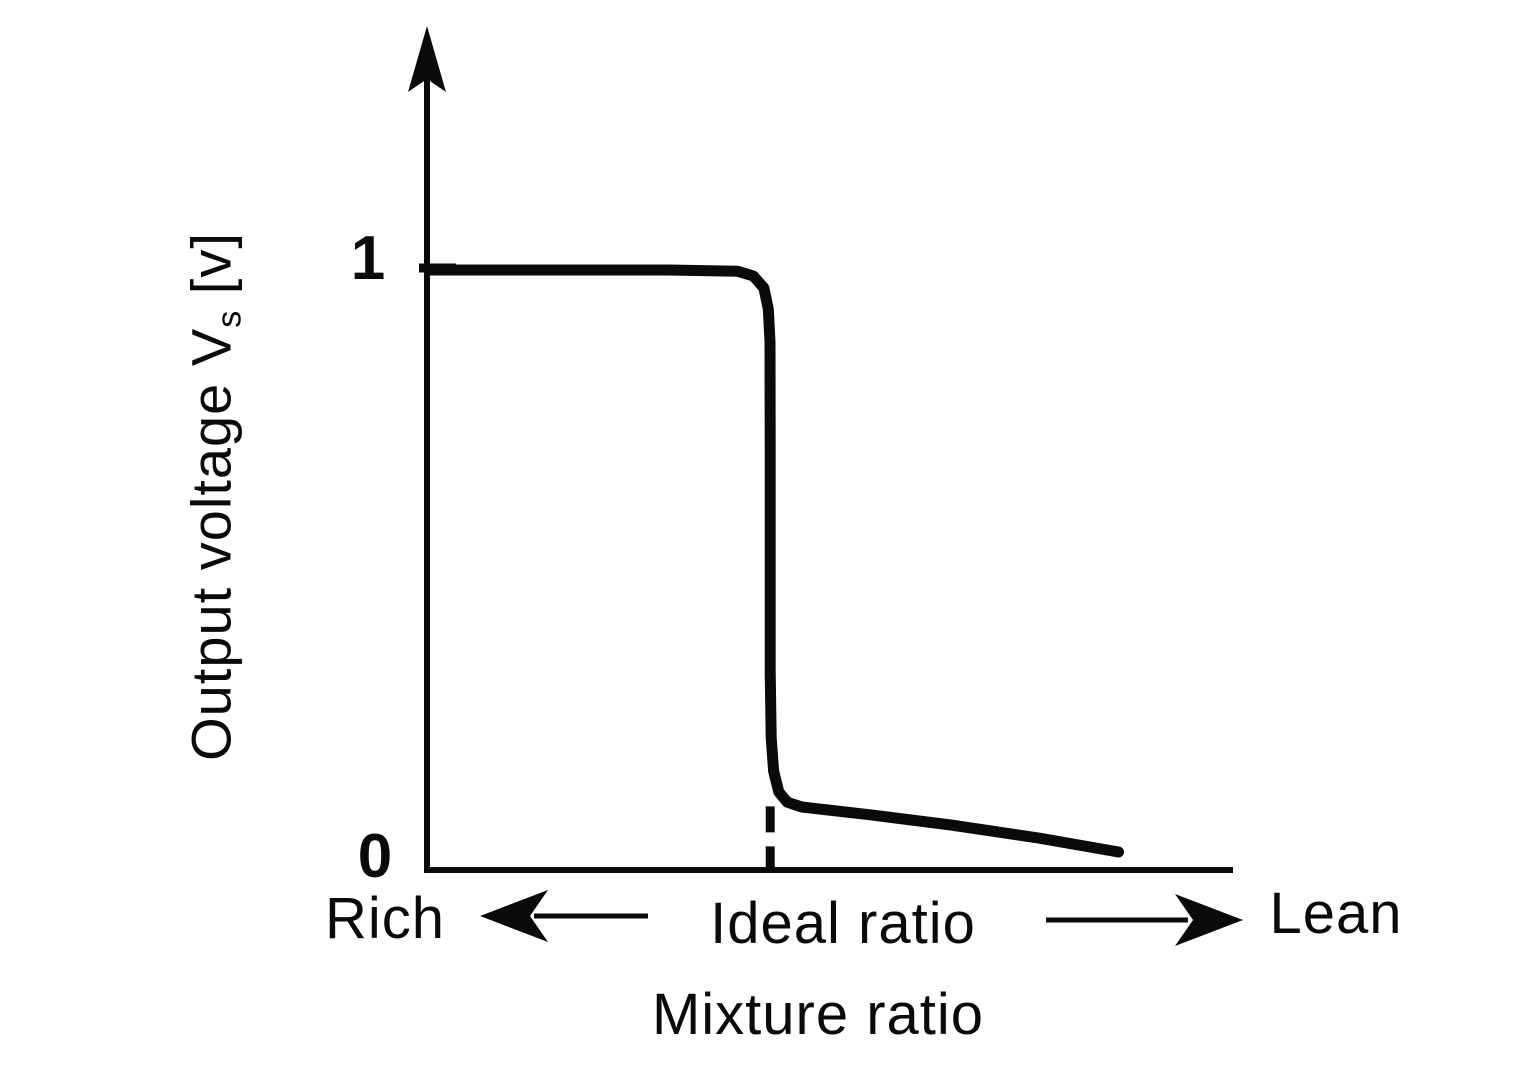 This screenshot has height=1087, width=1535. Describe the element at coordinates (514, 916) in the screenshot. I see `left-arrow-head` at that location.